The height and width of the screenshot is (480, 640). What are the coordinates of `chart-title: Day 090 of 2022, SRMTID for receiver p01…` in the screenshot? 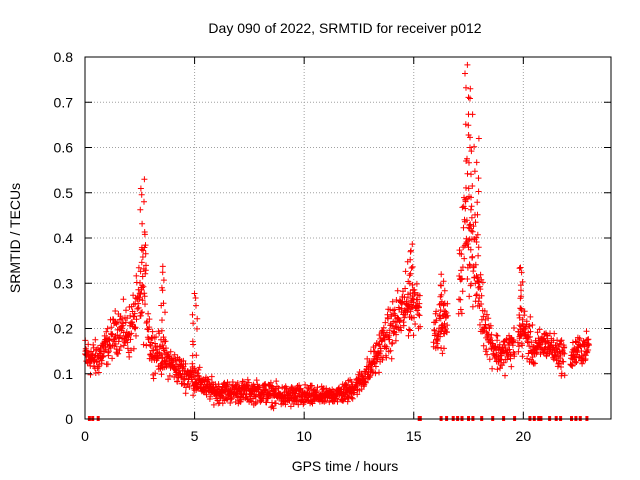 It's located at (344, 28).